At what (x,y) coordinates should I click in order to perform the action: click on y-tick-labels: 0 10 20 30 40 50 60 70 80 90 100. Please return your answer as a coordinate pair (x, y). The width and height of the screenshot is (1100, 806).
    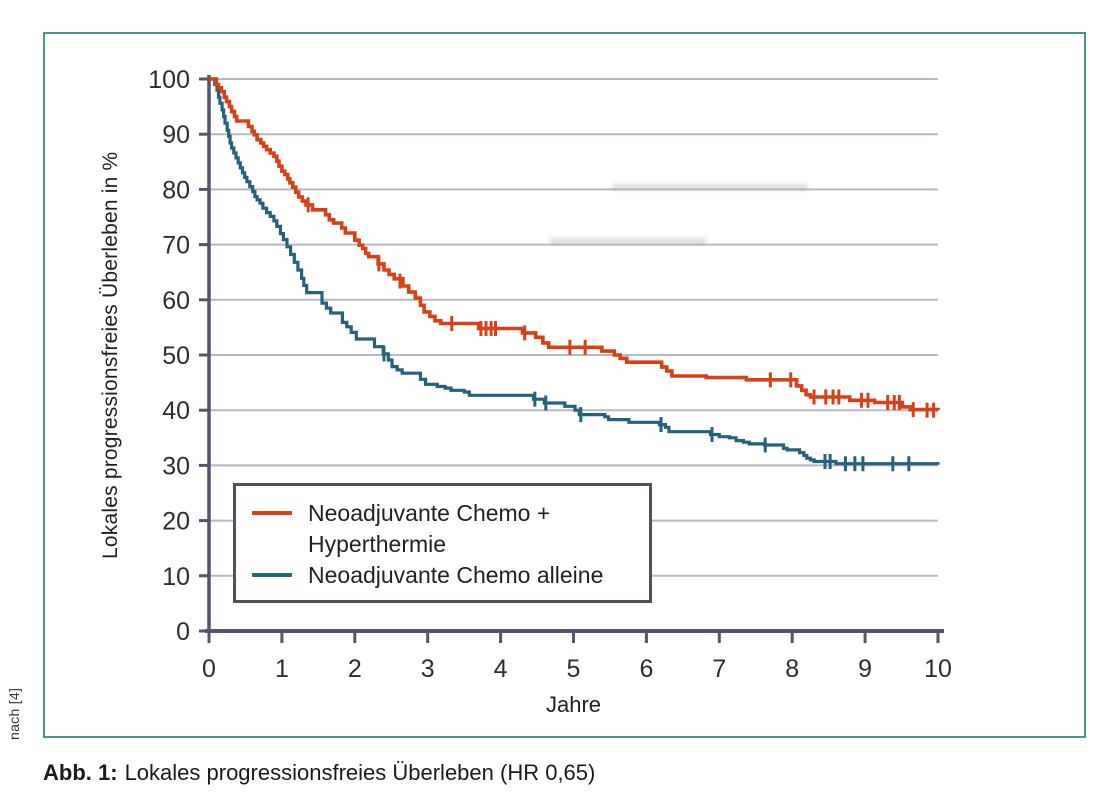
    Looking at the image, I should click on (169, 356).